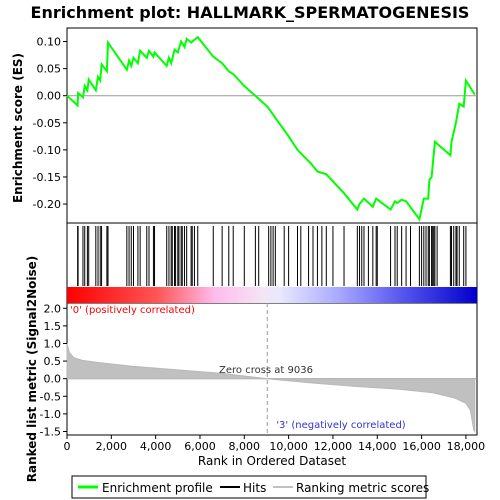 The image size is (500, 500). What do you see at coordinates (288, 446) in the screenshot?
I see `x-tick-label: 10,000` at bounding box center [288, 446].